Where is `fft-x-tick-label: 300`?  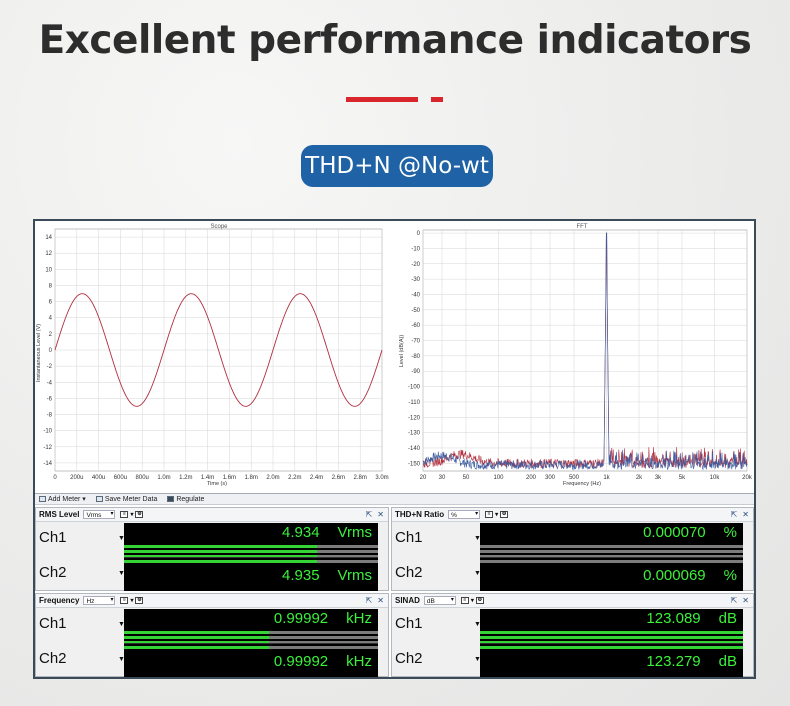
fft-x-tick-label: 300 is located at coordinates (550, 478).